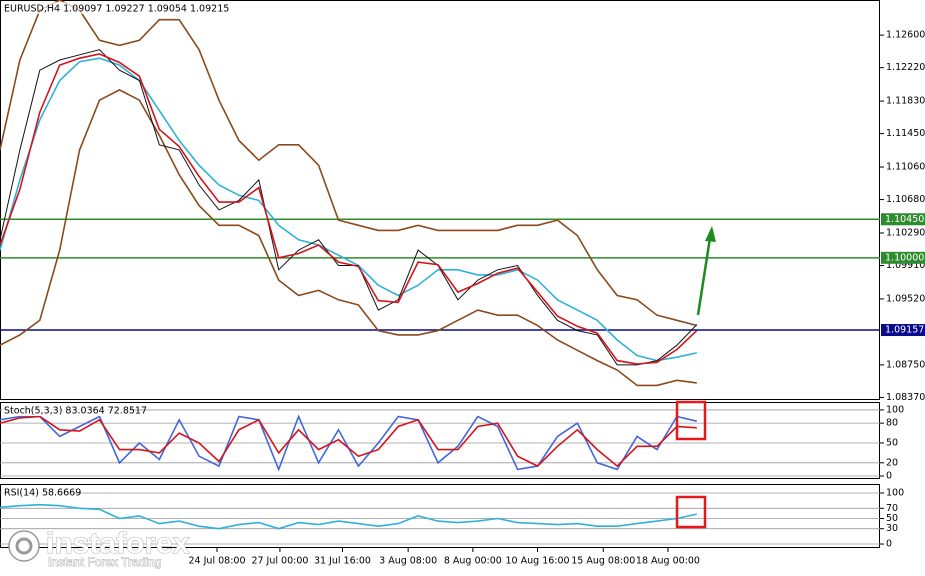 This screenshot has width=925, height=576. Describe the element at coordinates (104, 562) in the screenshot. I see `watermark-tagline: Instant Forex Trading` at that location.